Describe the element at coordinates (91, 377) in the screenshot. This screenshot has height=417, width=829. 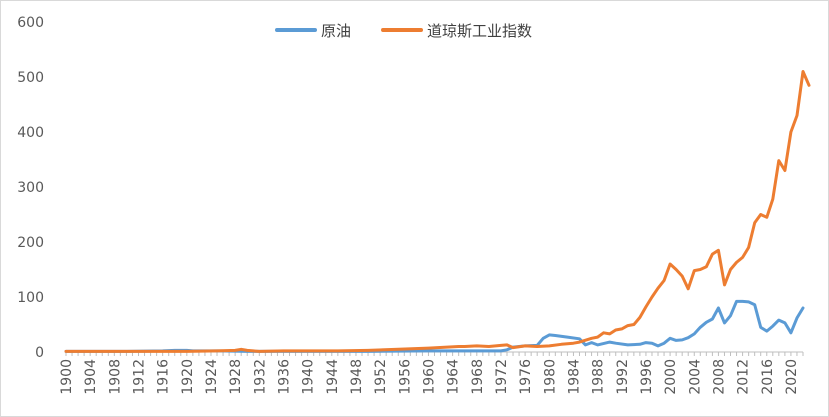
I see `x-tick-label: 1904` at that location.